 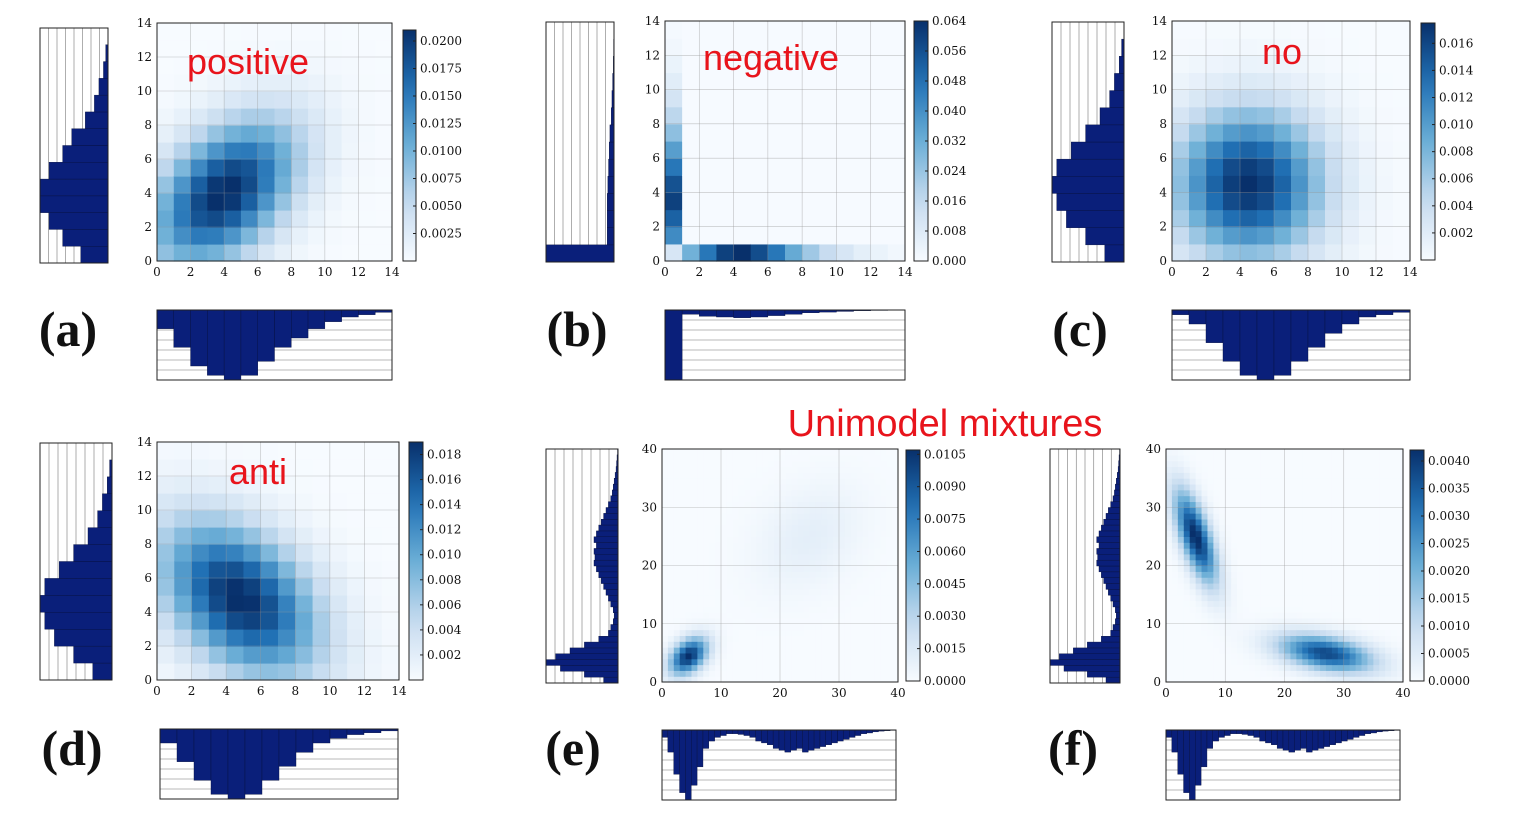 I want to click on x-tick-label: 10, so click(x=329, y=691).